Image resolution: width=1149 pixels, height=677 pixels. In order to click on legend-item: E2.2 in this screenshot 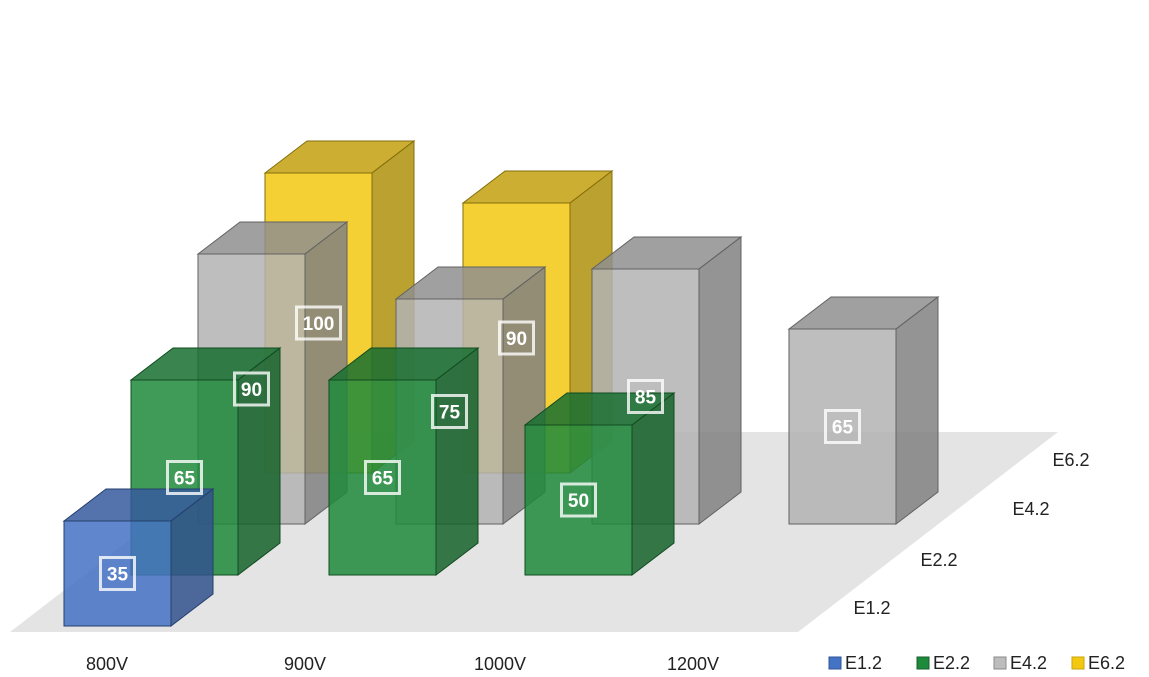, I will do `click(943, 663)`.